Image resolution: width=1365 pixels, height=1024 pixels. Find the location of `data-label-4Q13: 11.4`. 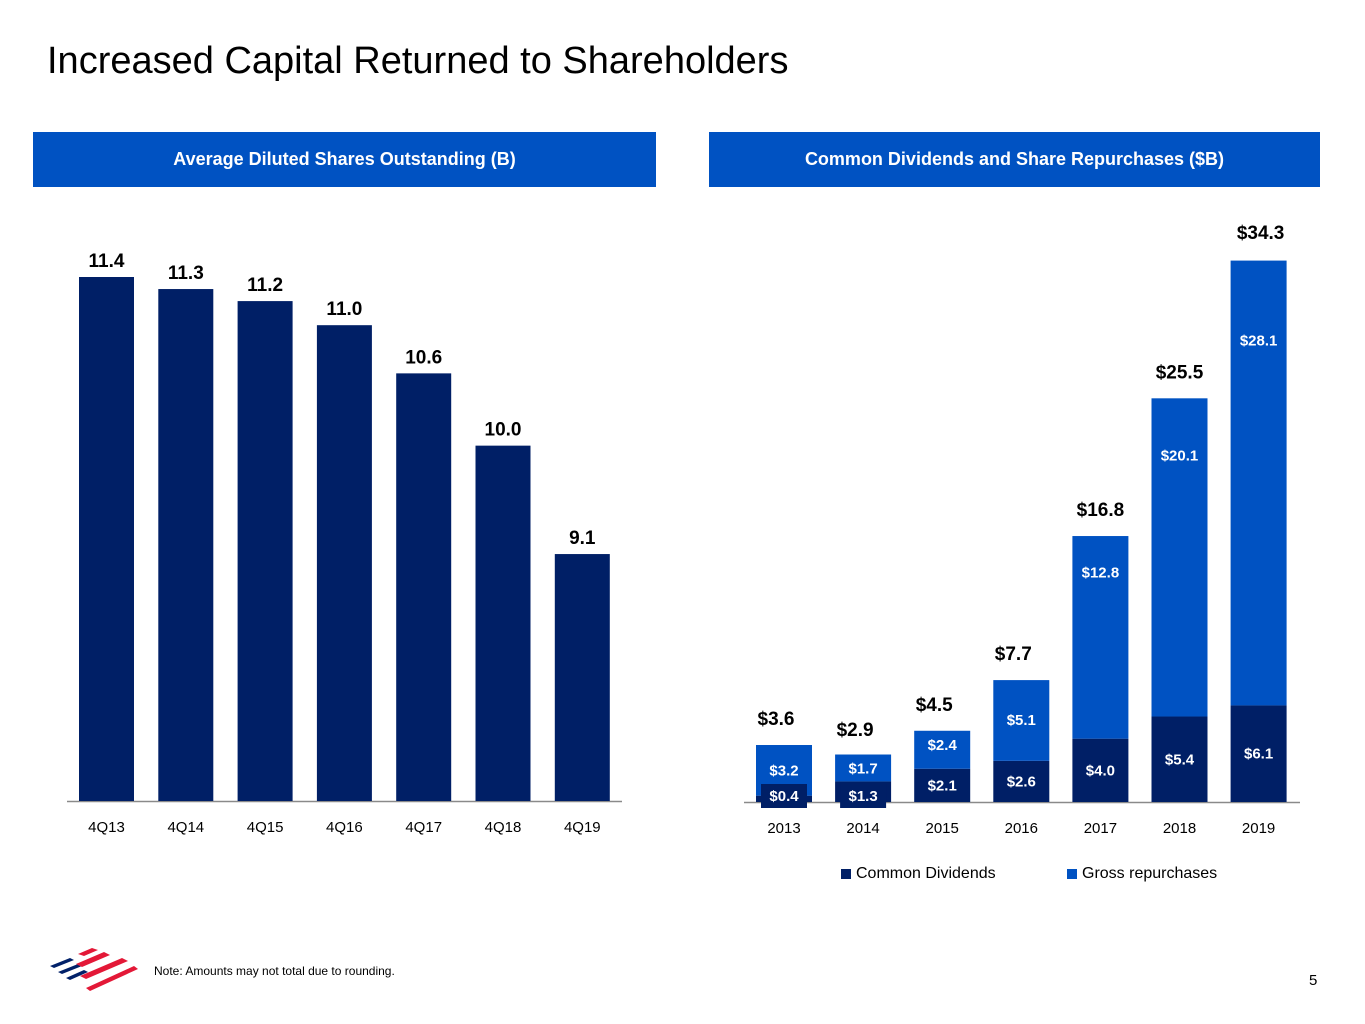

data-label-4Q13: 11.4 is located at coordinates (107, 261).